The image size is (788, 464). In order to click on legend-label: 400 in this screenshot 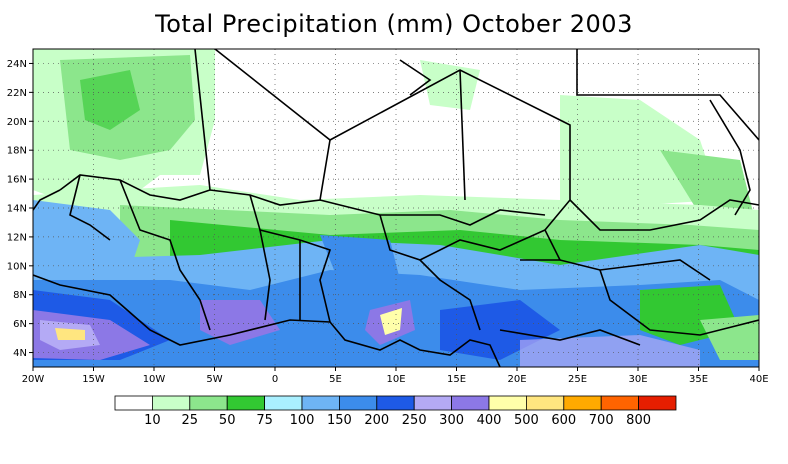, I will do `click(489, 420)`.